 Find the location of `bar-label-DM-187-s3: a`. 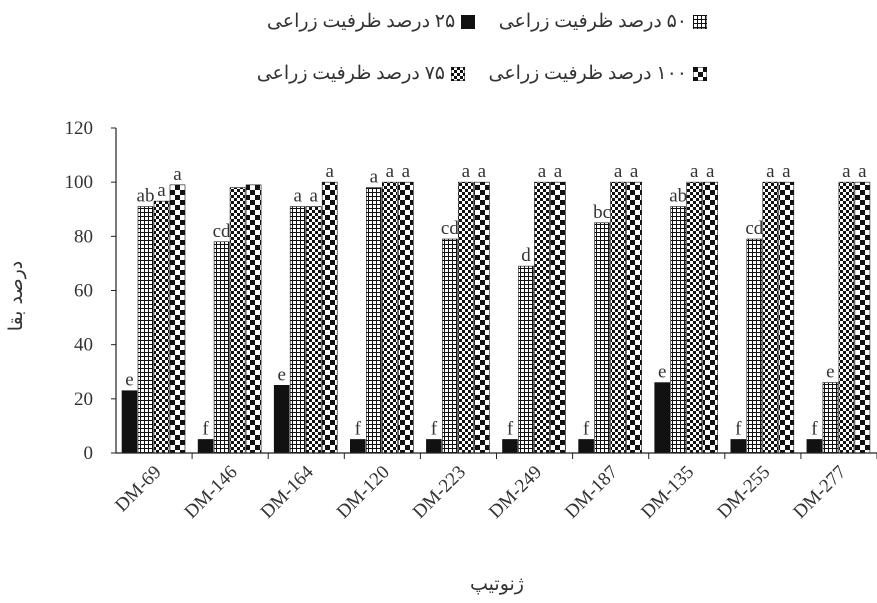

bar-label-DM-187-s3: a is located at coordinates (618, 171).